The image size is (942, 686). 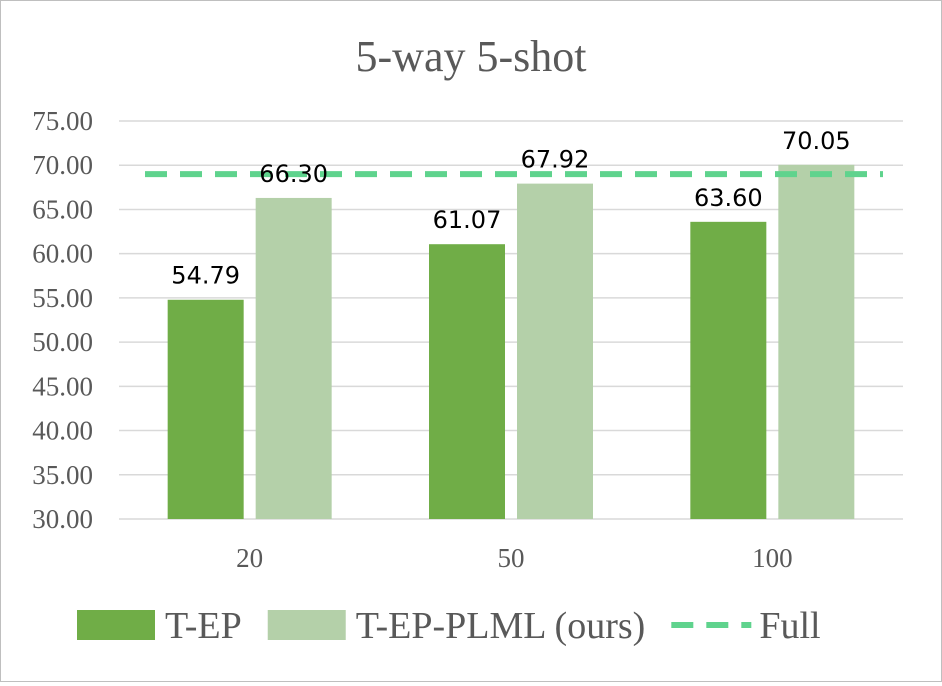 What do you see at coordinates (293, 174) in the screenshot?
I see `data-label: 66.30` at bounding box center [293, 174].